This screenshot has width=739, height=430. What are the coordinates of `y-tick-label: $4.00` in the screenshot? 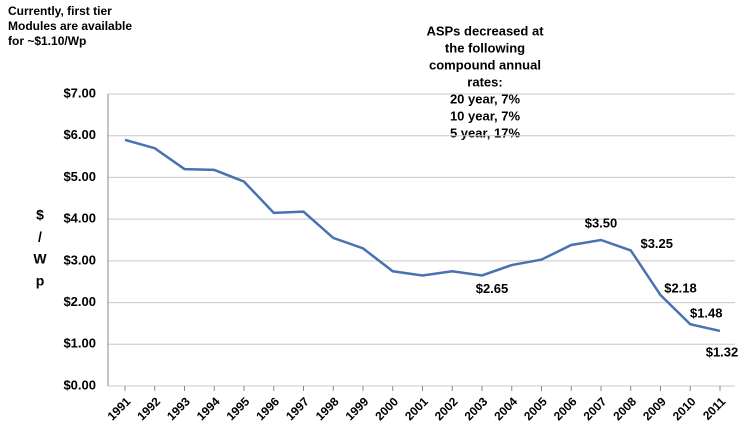 It's located at (79, 218).